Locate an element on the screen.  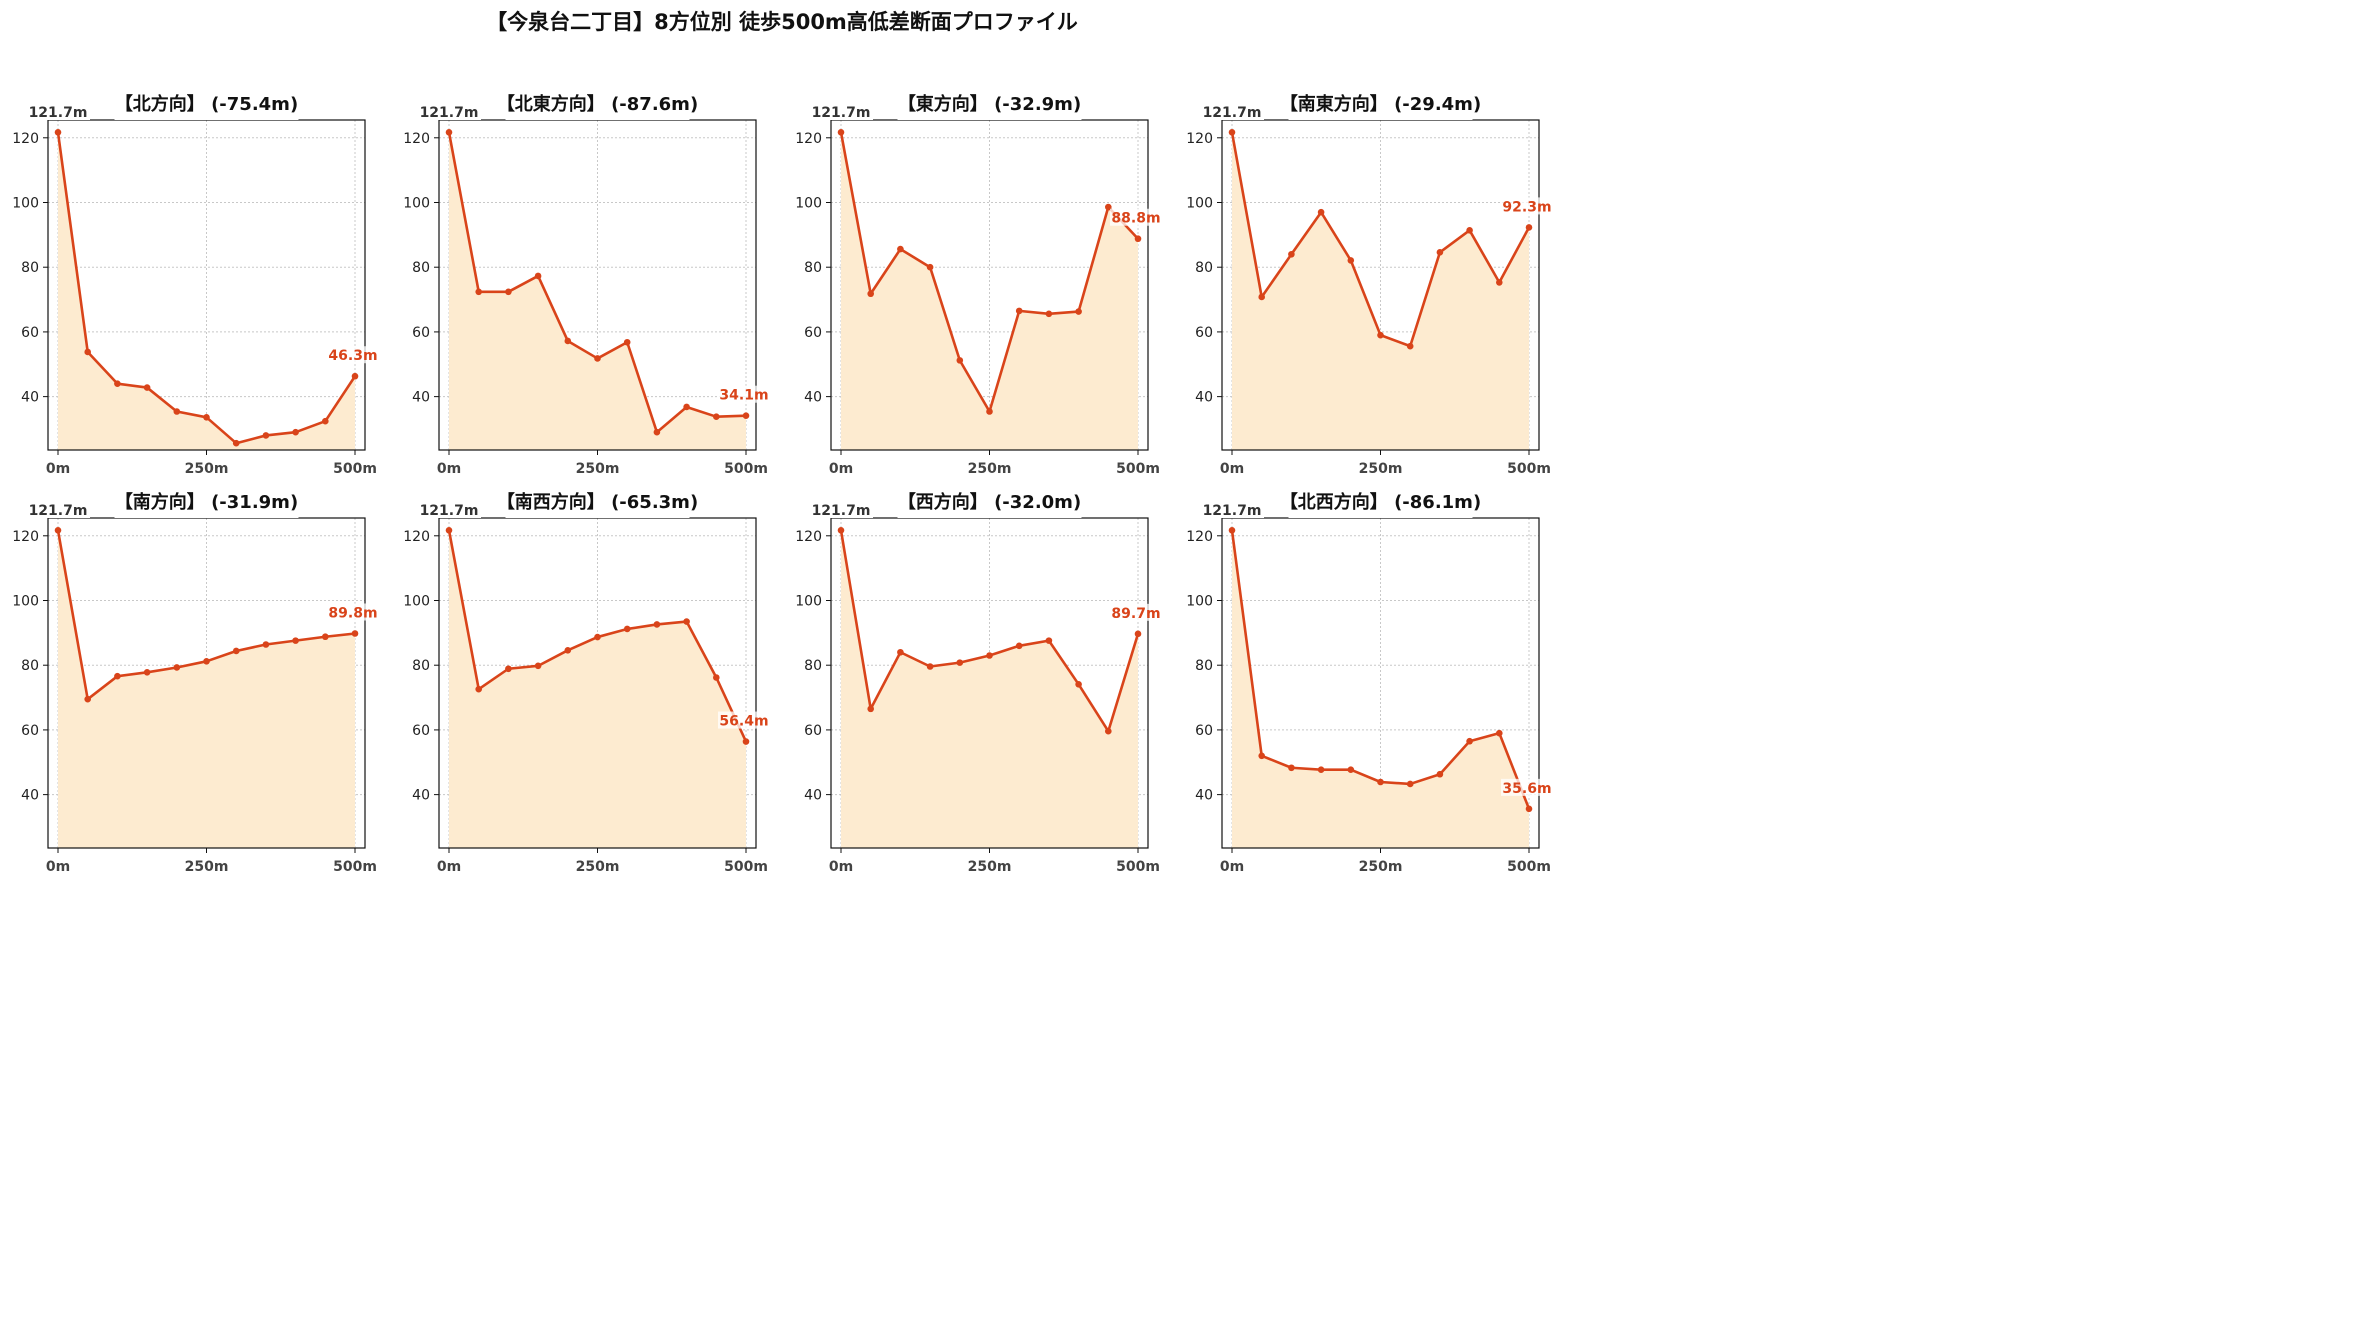
subplot-title: 【西方向】 (-32.0m) is located at coordinates (989, 502).